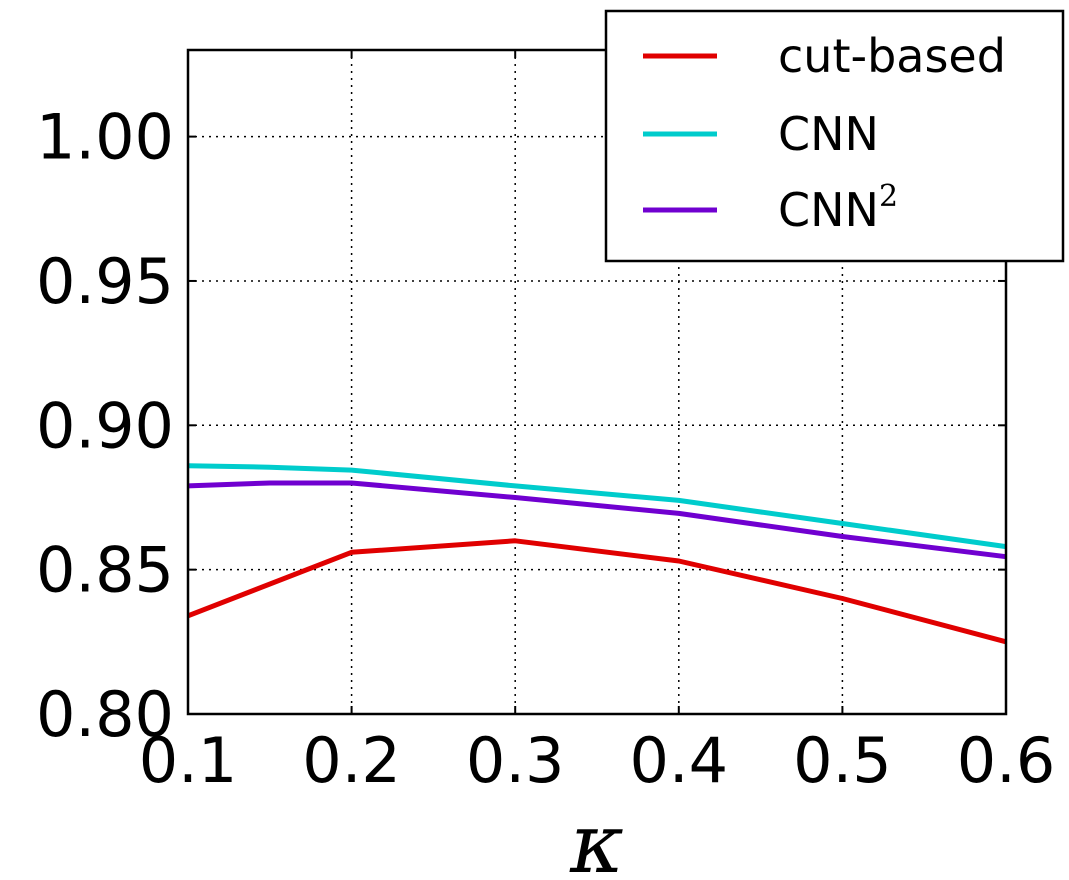 This screenshot has height=880, width=1069. What do you see at coordinates (105, 714) in the screenshot?
I see `y-tick-label: 0.80` at bounding box center [105, 714].